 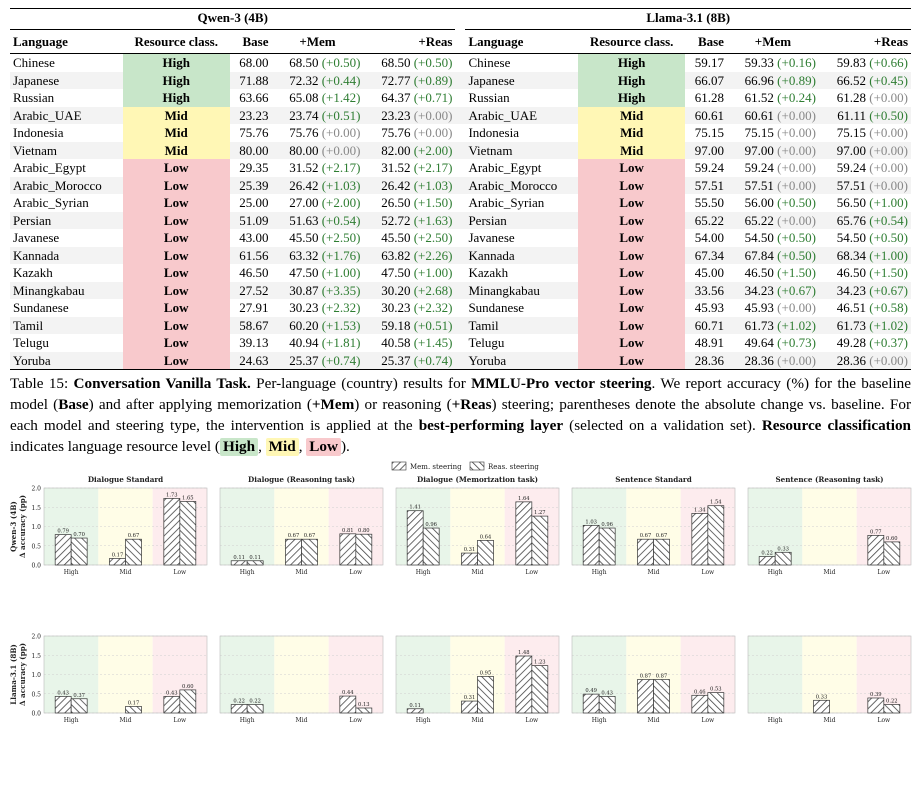 What do you see at coordinates (759, 185) in the screenshot?
I see `llama-mem-cell-value: 57.51` at bounding box center [759, 185].